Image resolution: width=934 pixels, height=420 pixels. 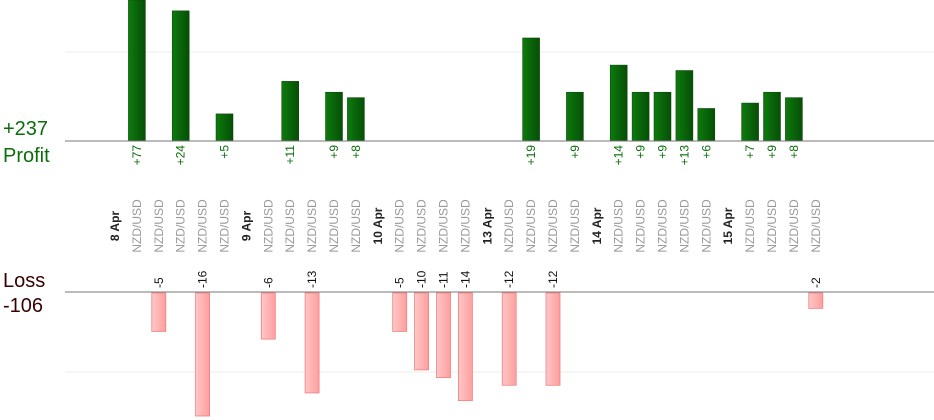 I want to click on date-label: 8 Apr, so click(x=115, y=226).